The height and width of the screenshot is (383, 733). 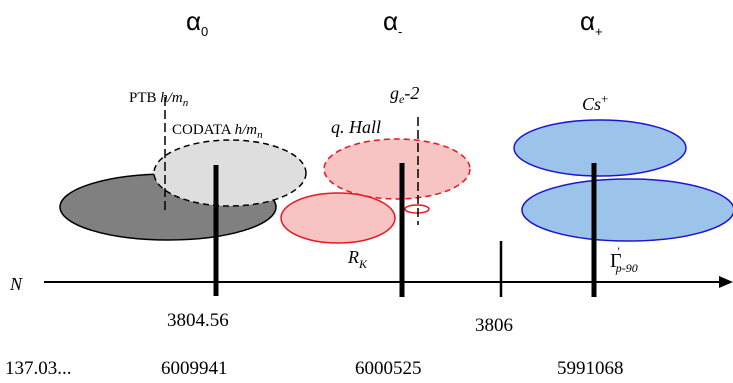 I want to click on cs-ellipse, so click(x=600, y=148).